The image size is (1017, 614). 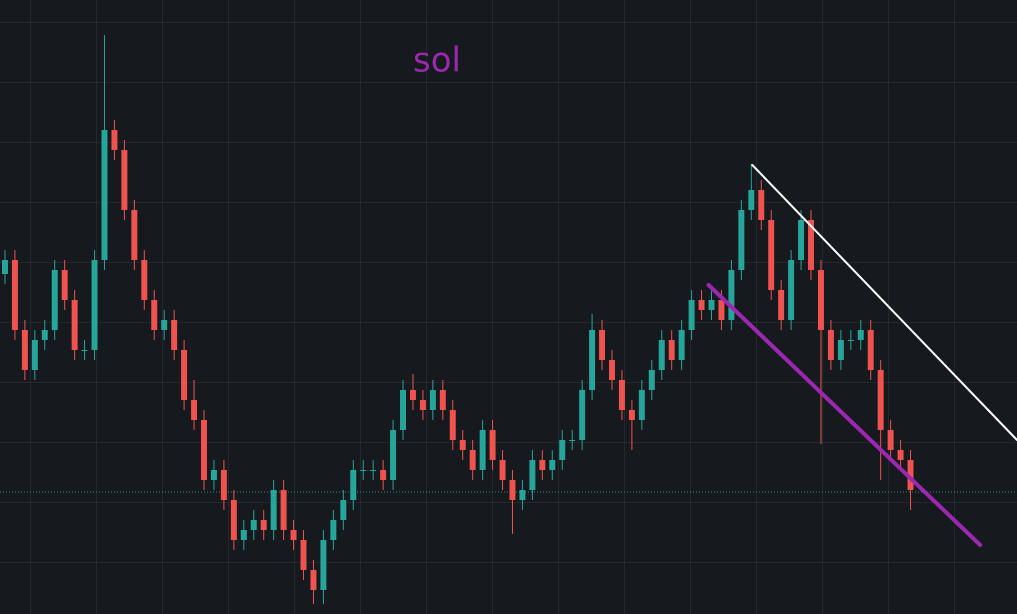 I want to click on chart-title: sol, so click(x=437, y=61).